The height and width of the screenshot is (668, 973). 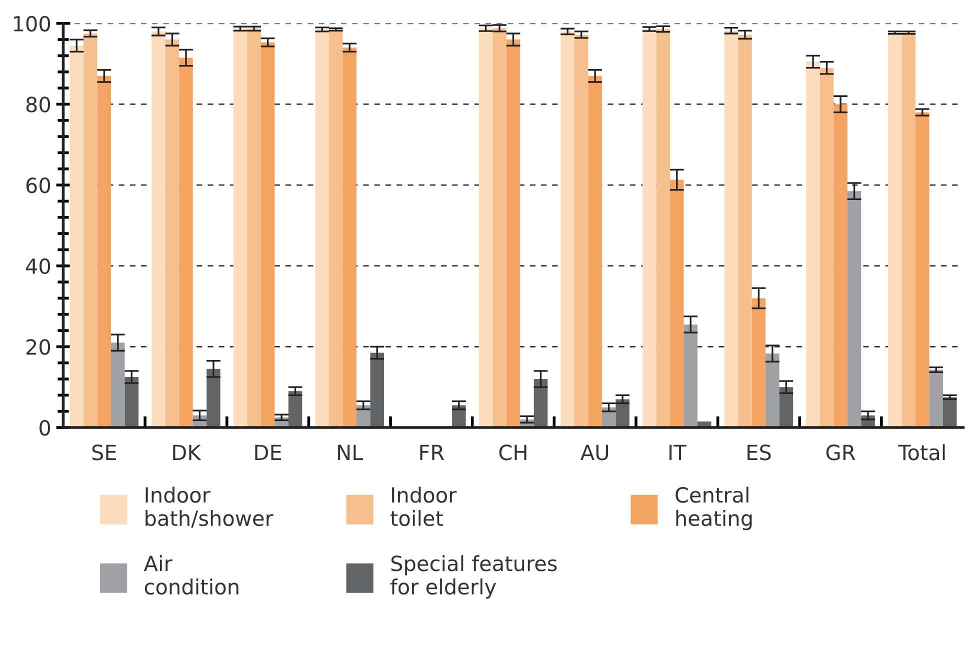 I want to click on x-tick-label: Total, so click(x=921, y=452).